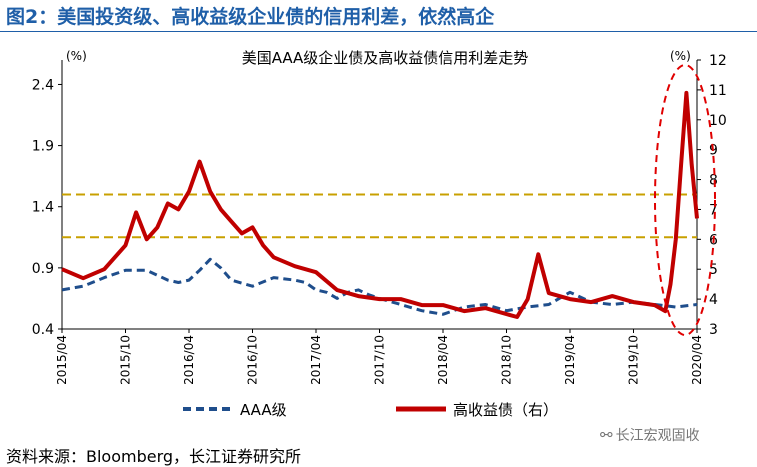  Describe the element at coordinates (126, 360) in the screenshot. I see `x-tick-label: 2015/10` at that location.